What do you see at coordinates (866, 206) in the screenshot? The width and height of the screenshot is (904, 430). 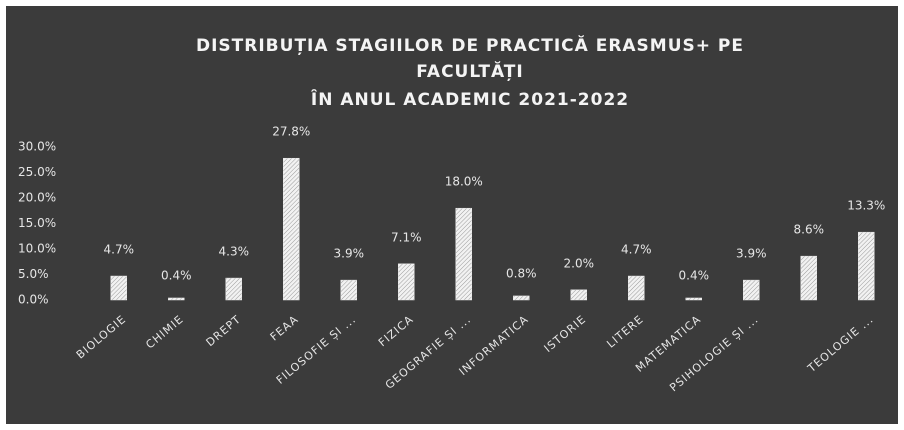 I see `data-label: 13.3%` at bounding box center [866, 206].